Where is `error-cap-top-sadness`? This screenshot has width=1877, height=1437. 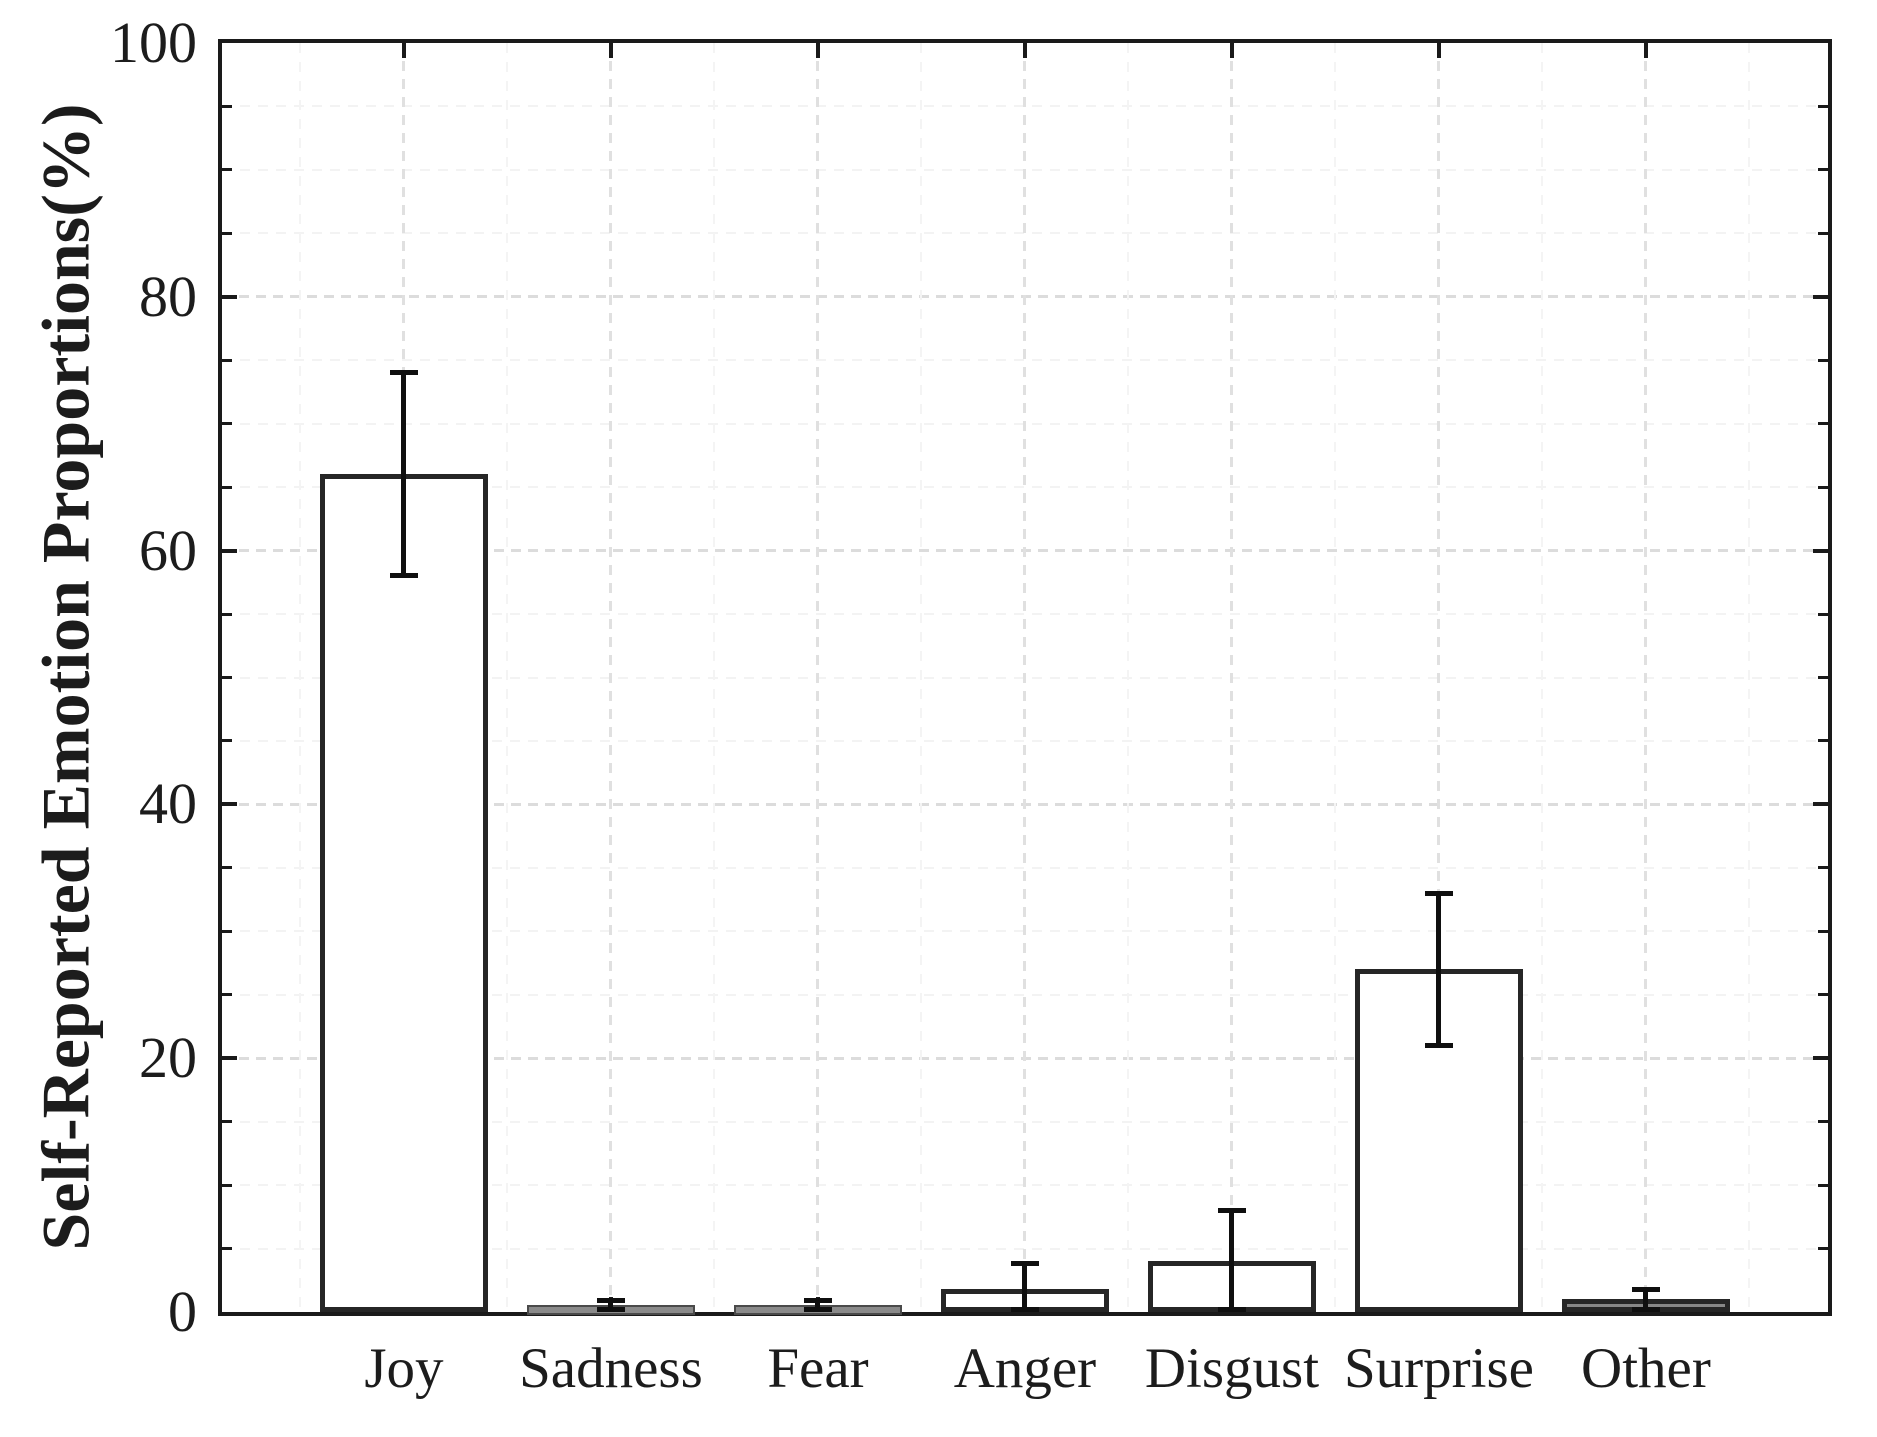
error-cap-top-sadness is located at coordinates (610, 1301).